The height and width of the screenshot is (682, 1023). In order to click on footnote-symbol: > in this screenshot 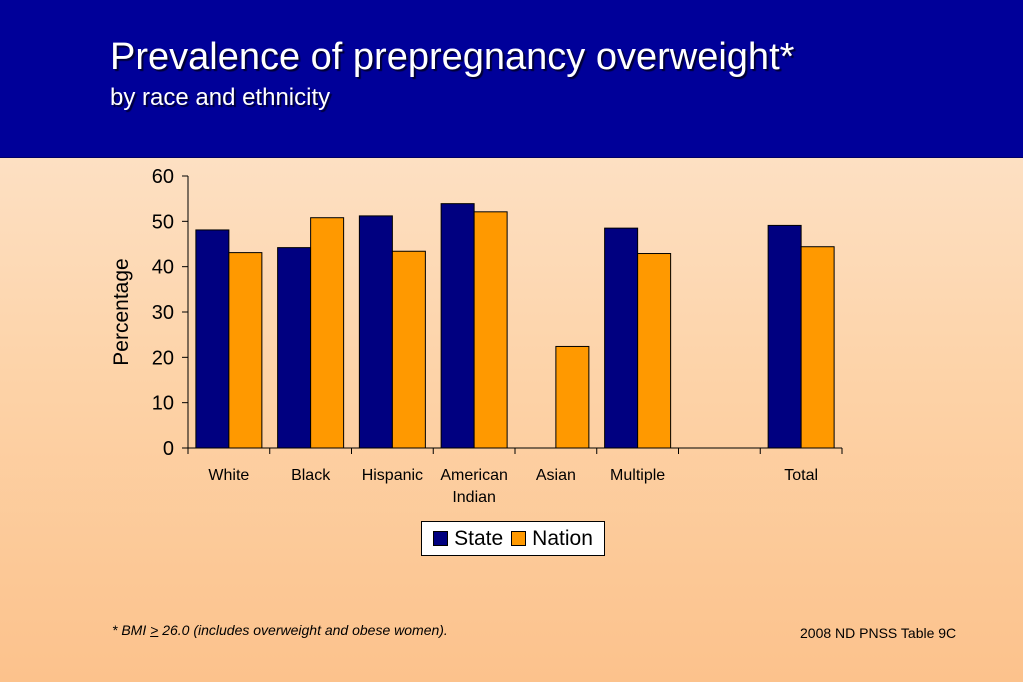, I will do `click(154, 630)`.